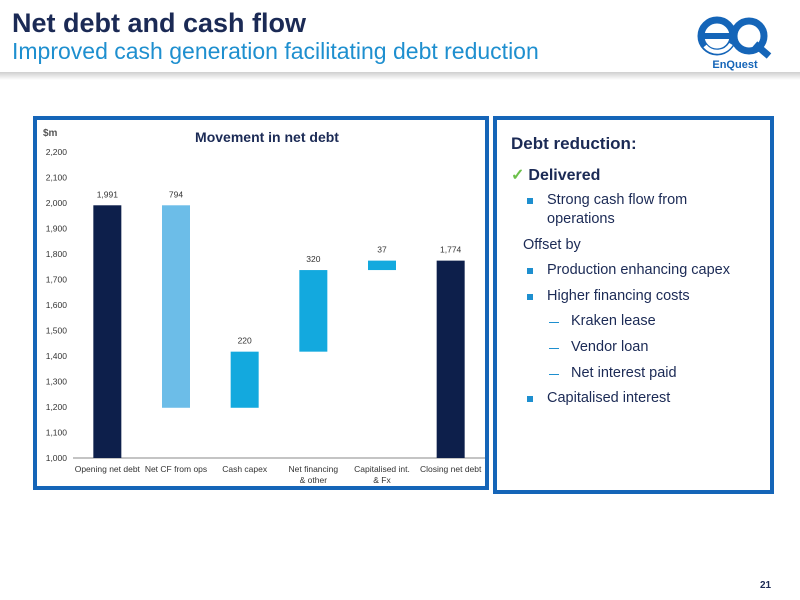  I want to click on y-tick-label: 1,700, so click(57, 280).